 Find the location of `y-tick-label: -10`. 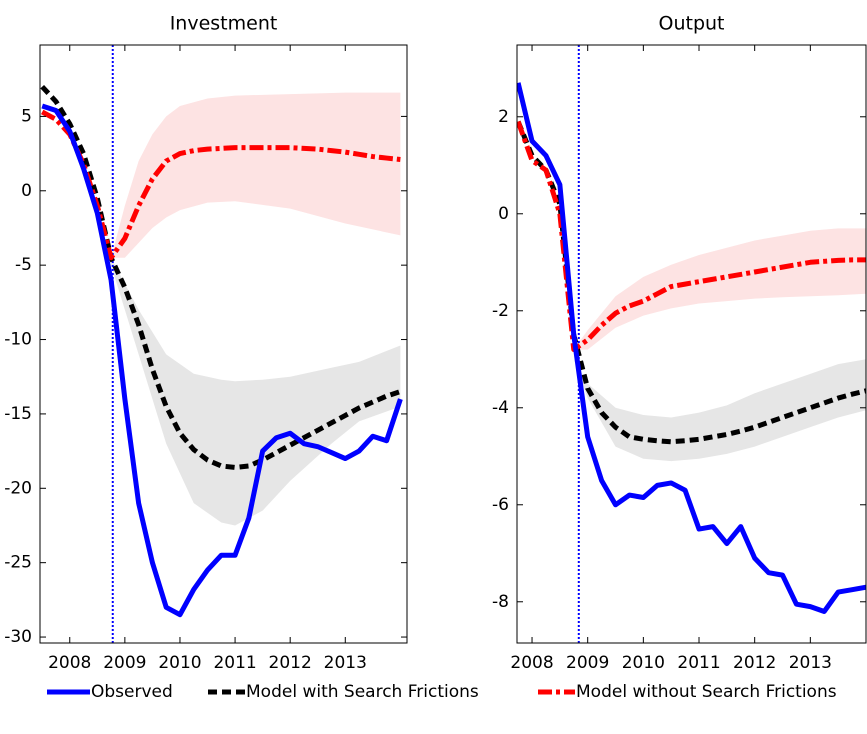

y-tick-label: -10 is located at coordinates (18, 340).